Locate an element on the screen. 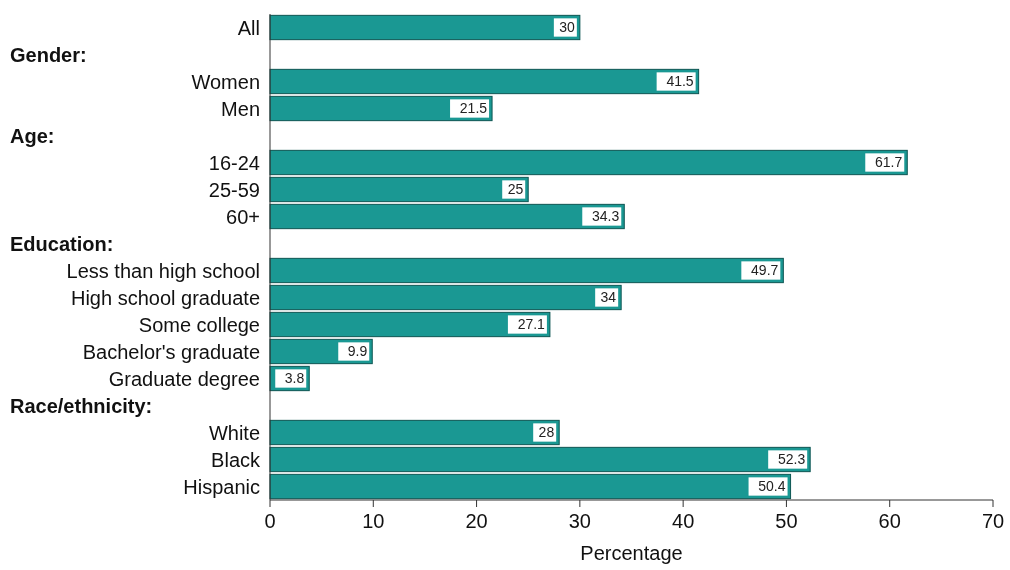  y-tick-label: Bachelor's graduate is located at coordinates (171, 351).